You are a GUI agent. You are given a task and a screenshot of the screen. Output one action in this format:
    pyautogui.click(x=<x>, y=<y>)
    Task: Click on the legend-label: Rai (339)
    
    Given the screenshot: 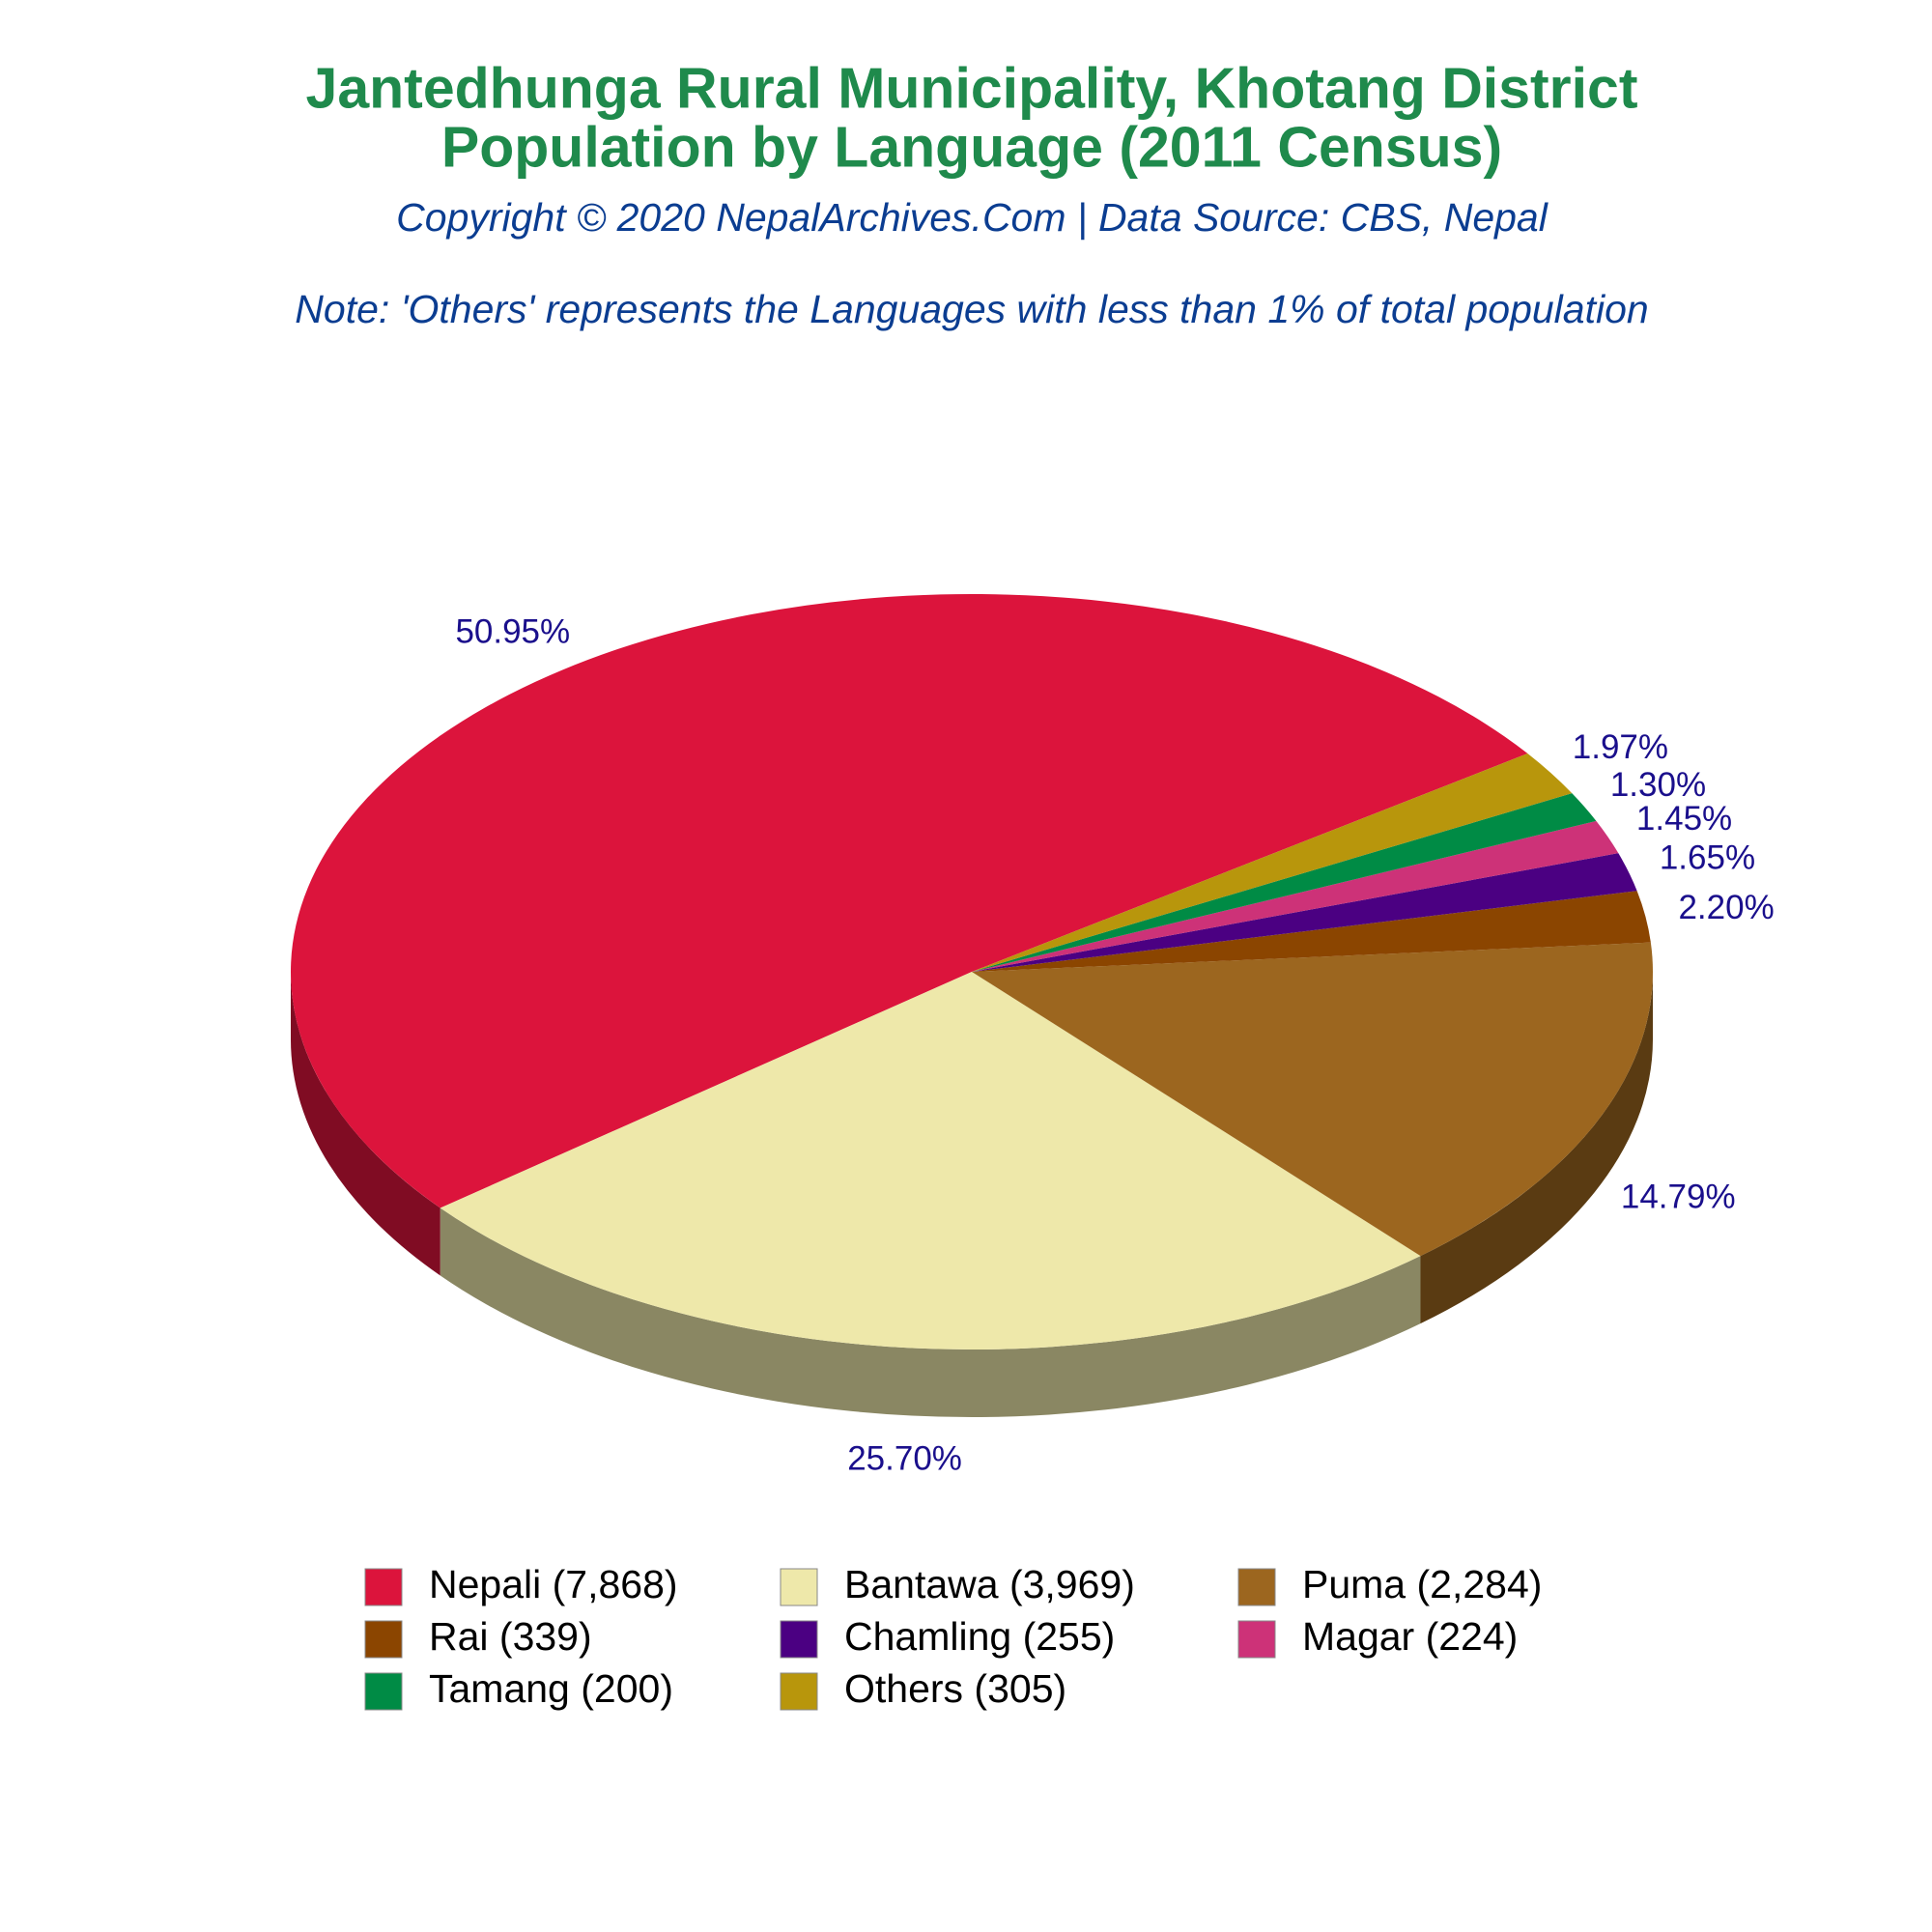 What is the action you would take?
    pyautogui.click(x=510, y=1636)
    